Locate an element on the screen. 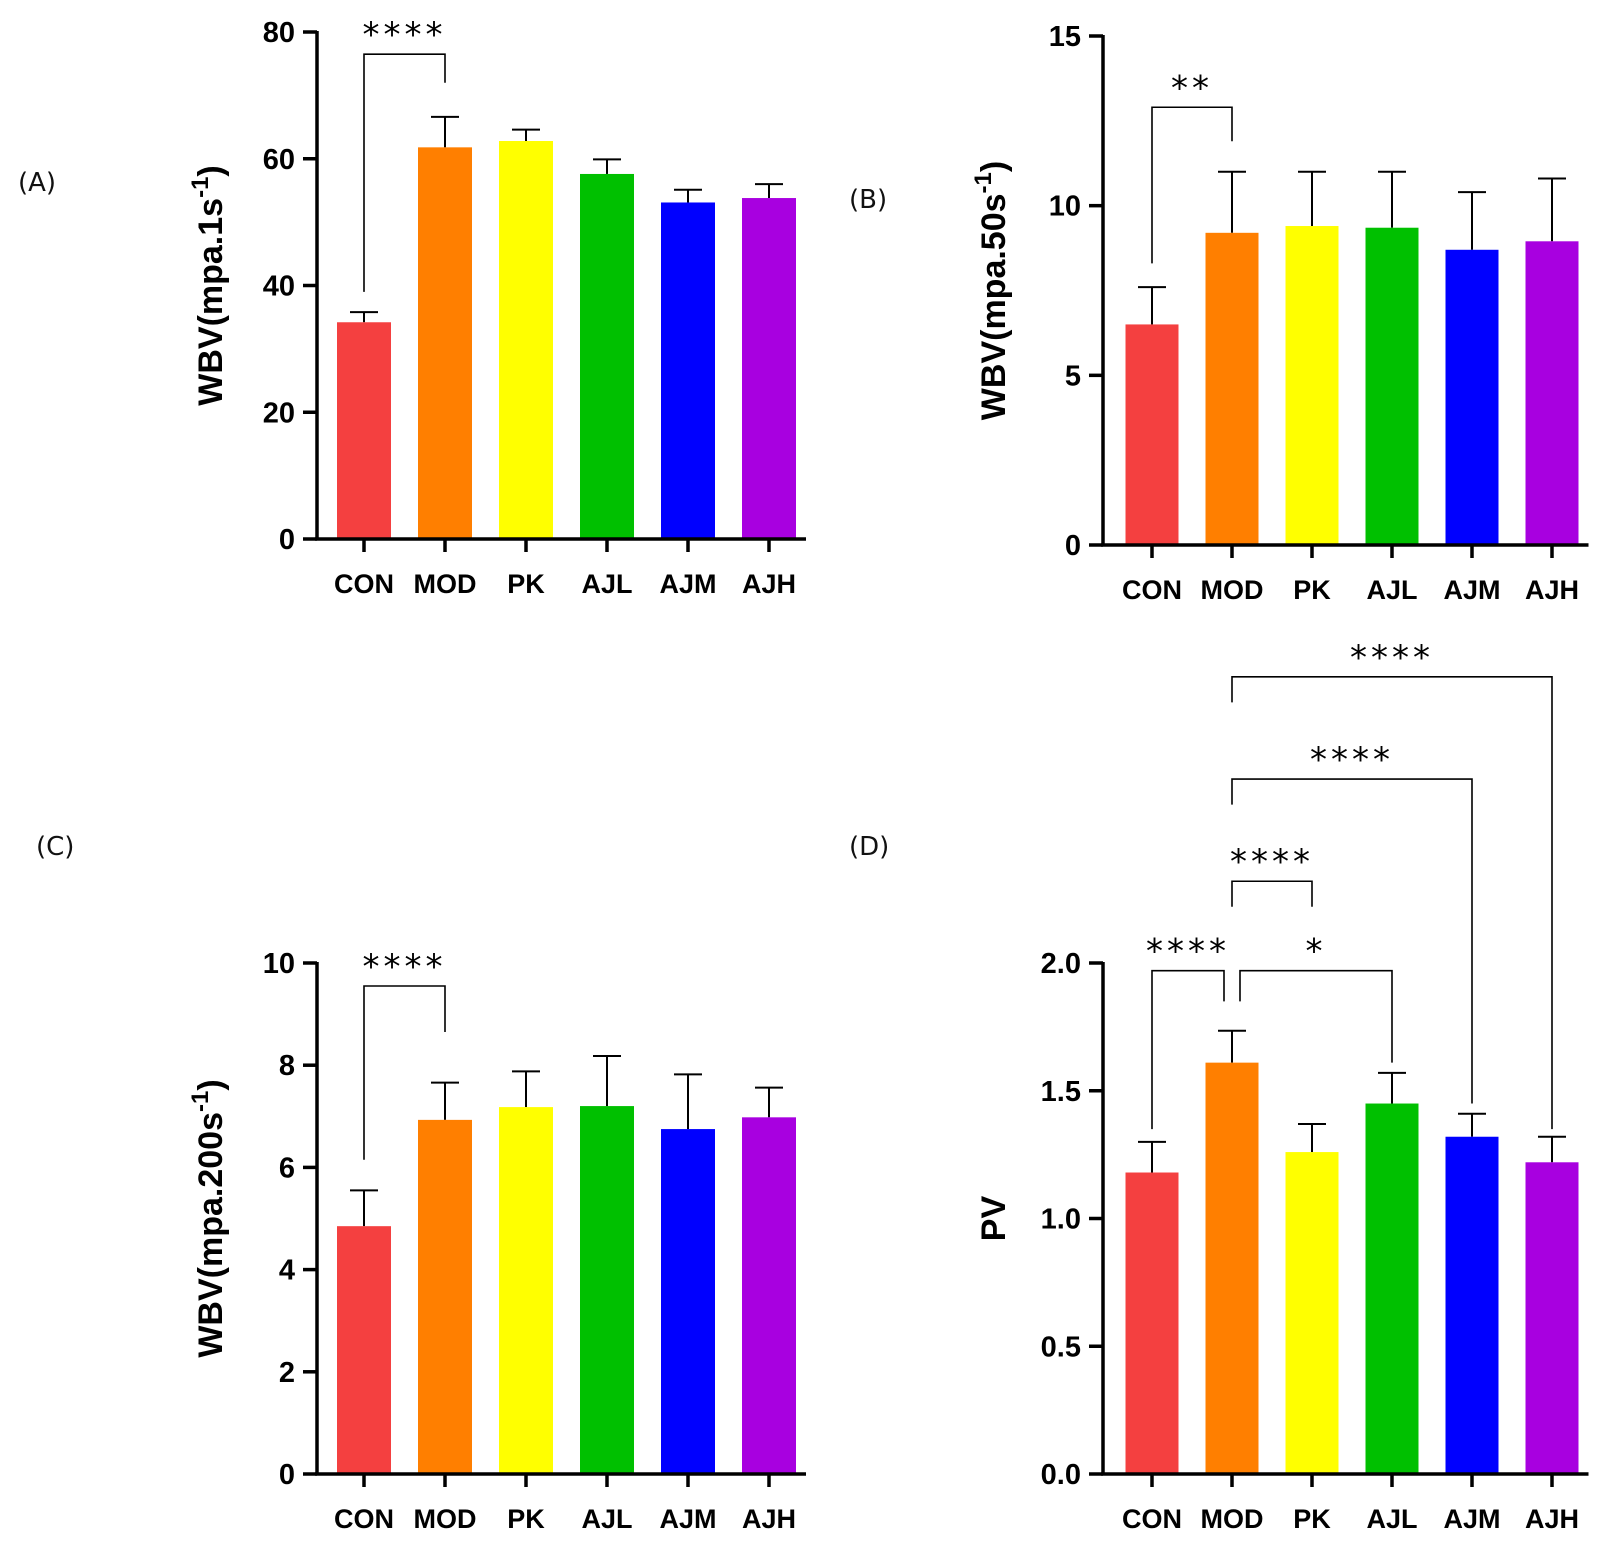  significance-stars: ** is located at coordinates (1192, 88).